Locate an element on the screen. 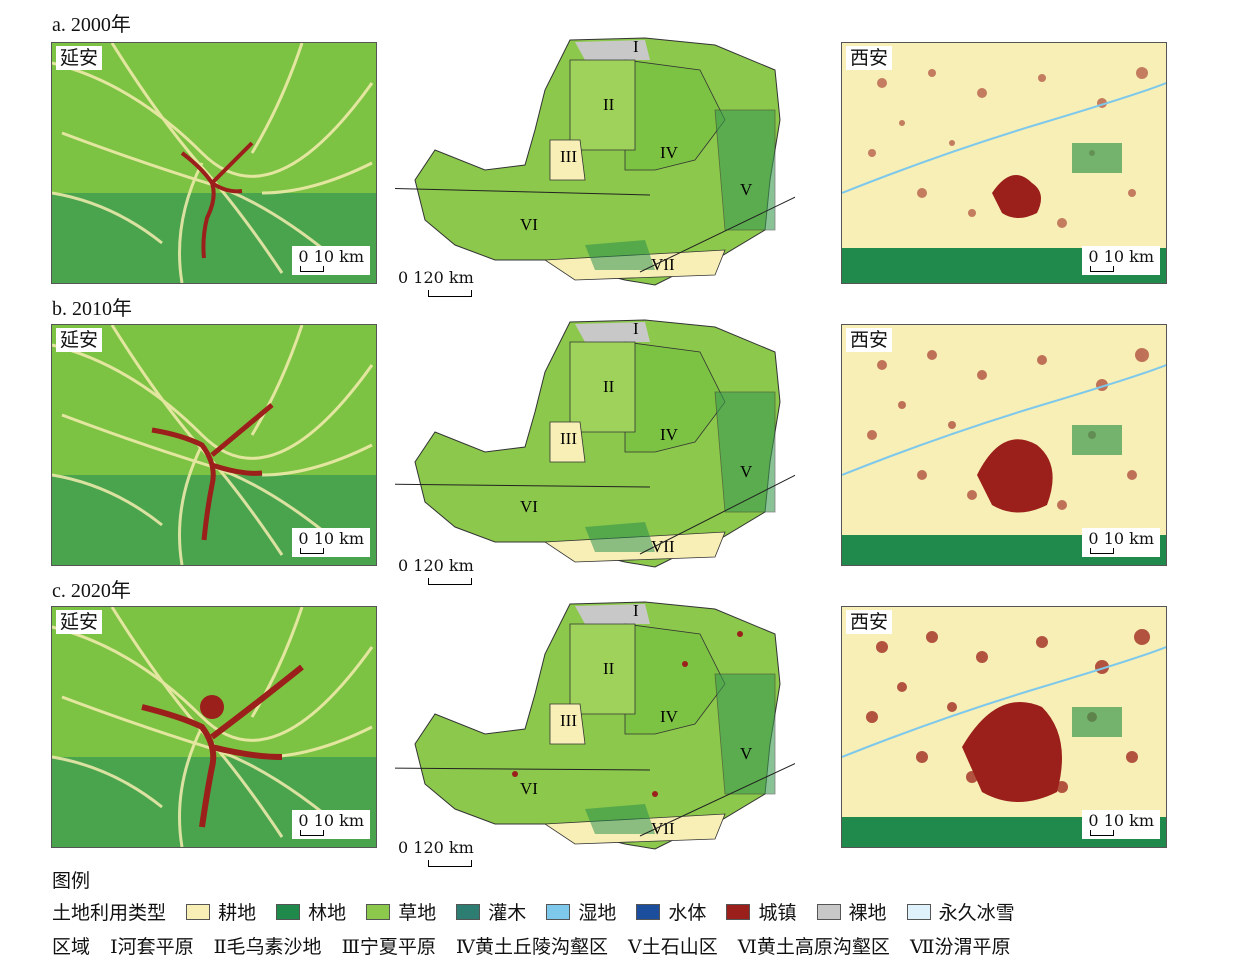 The width and height of the screenshot is (1238, 968). region-label: I is located at coordinates (636, 46).